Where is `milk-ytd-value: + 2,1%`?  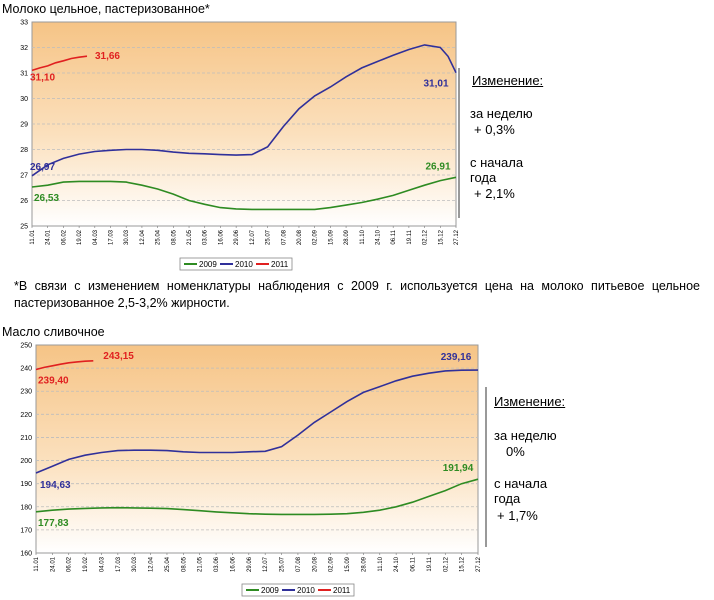
milk-ytd-value: + 2,1% is located at coordinates (494, 193).